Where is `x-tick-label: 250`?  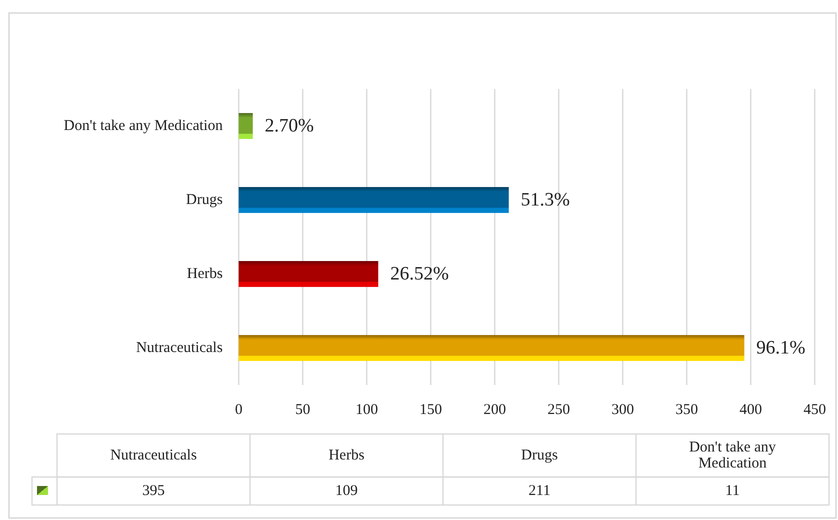 x-tick-label: 250 is located at coordinates (558, 410).